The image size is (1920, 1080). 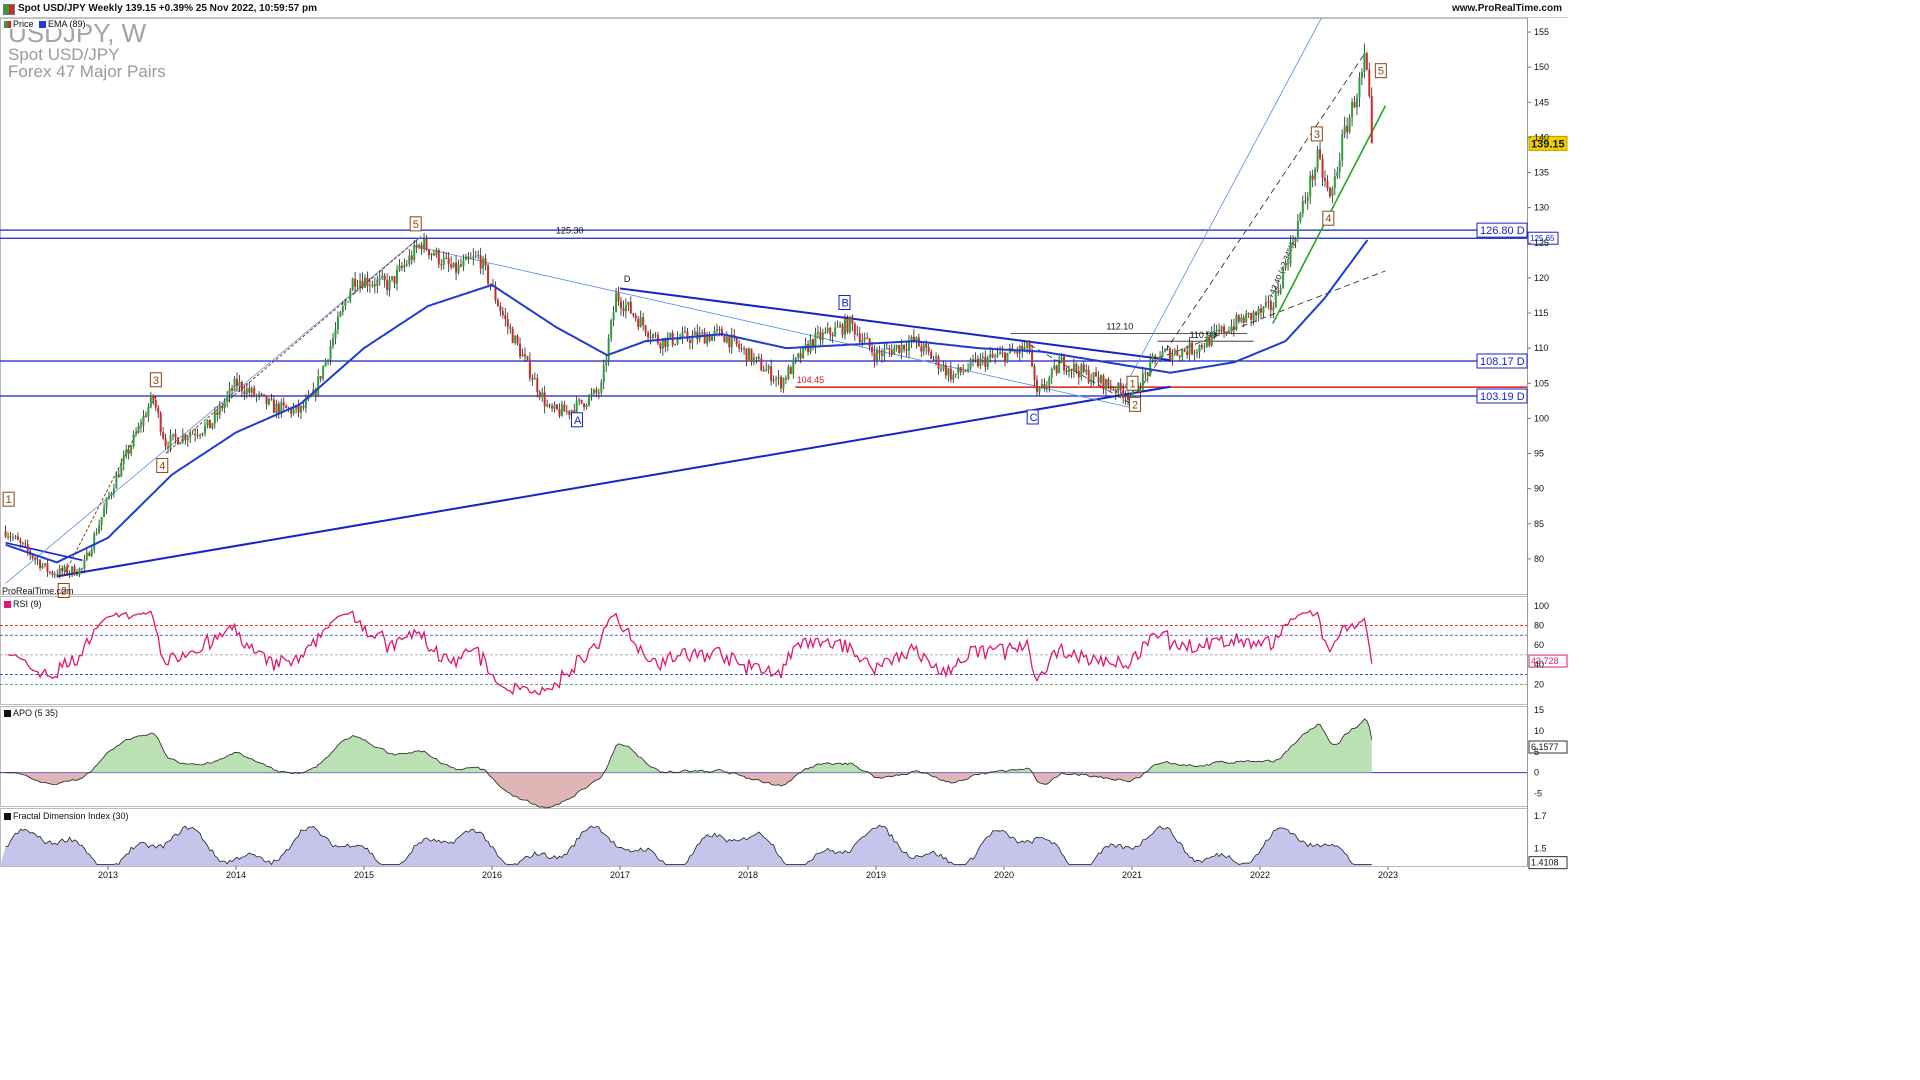 What do you see at coordinates (23, 24) in the screenshot?
I see `price-legend-label: Price` at bounding box center [23, 24].